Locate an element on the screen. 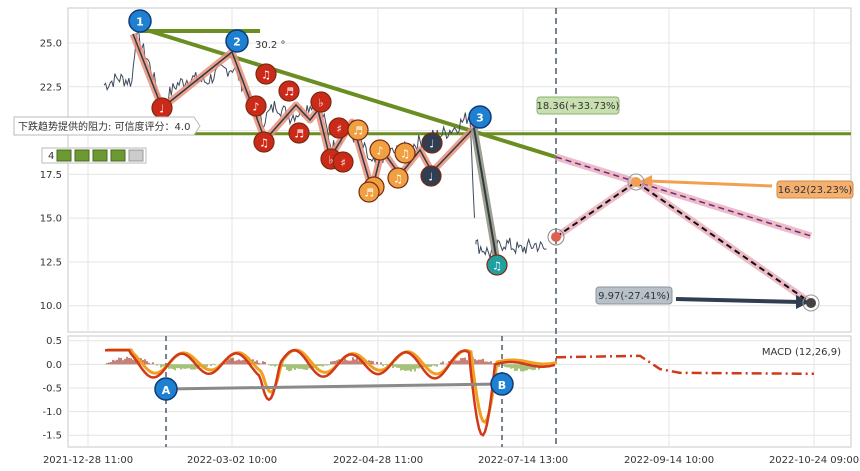  price-y-tick-label: 15.0 is located at coordinates (51, 219).